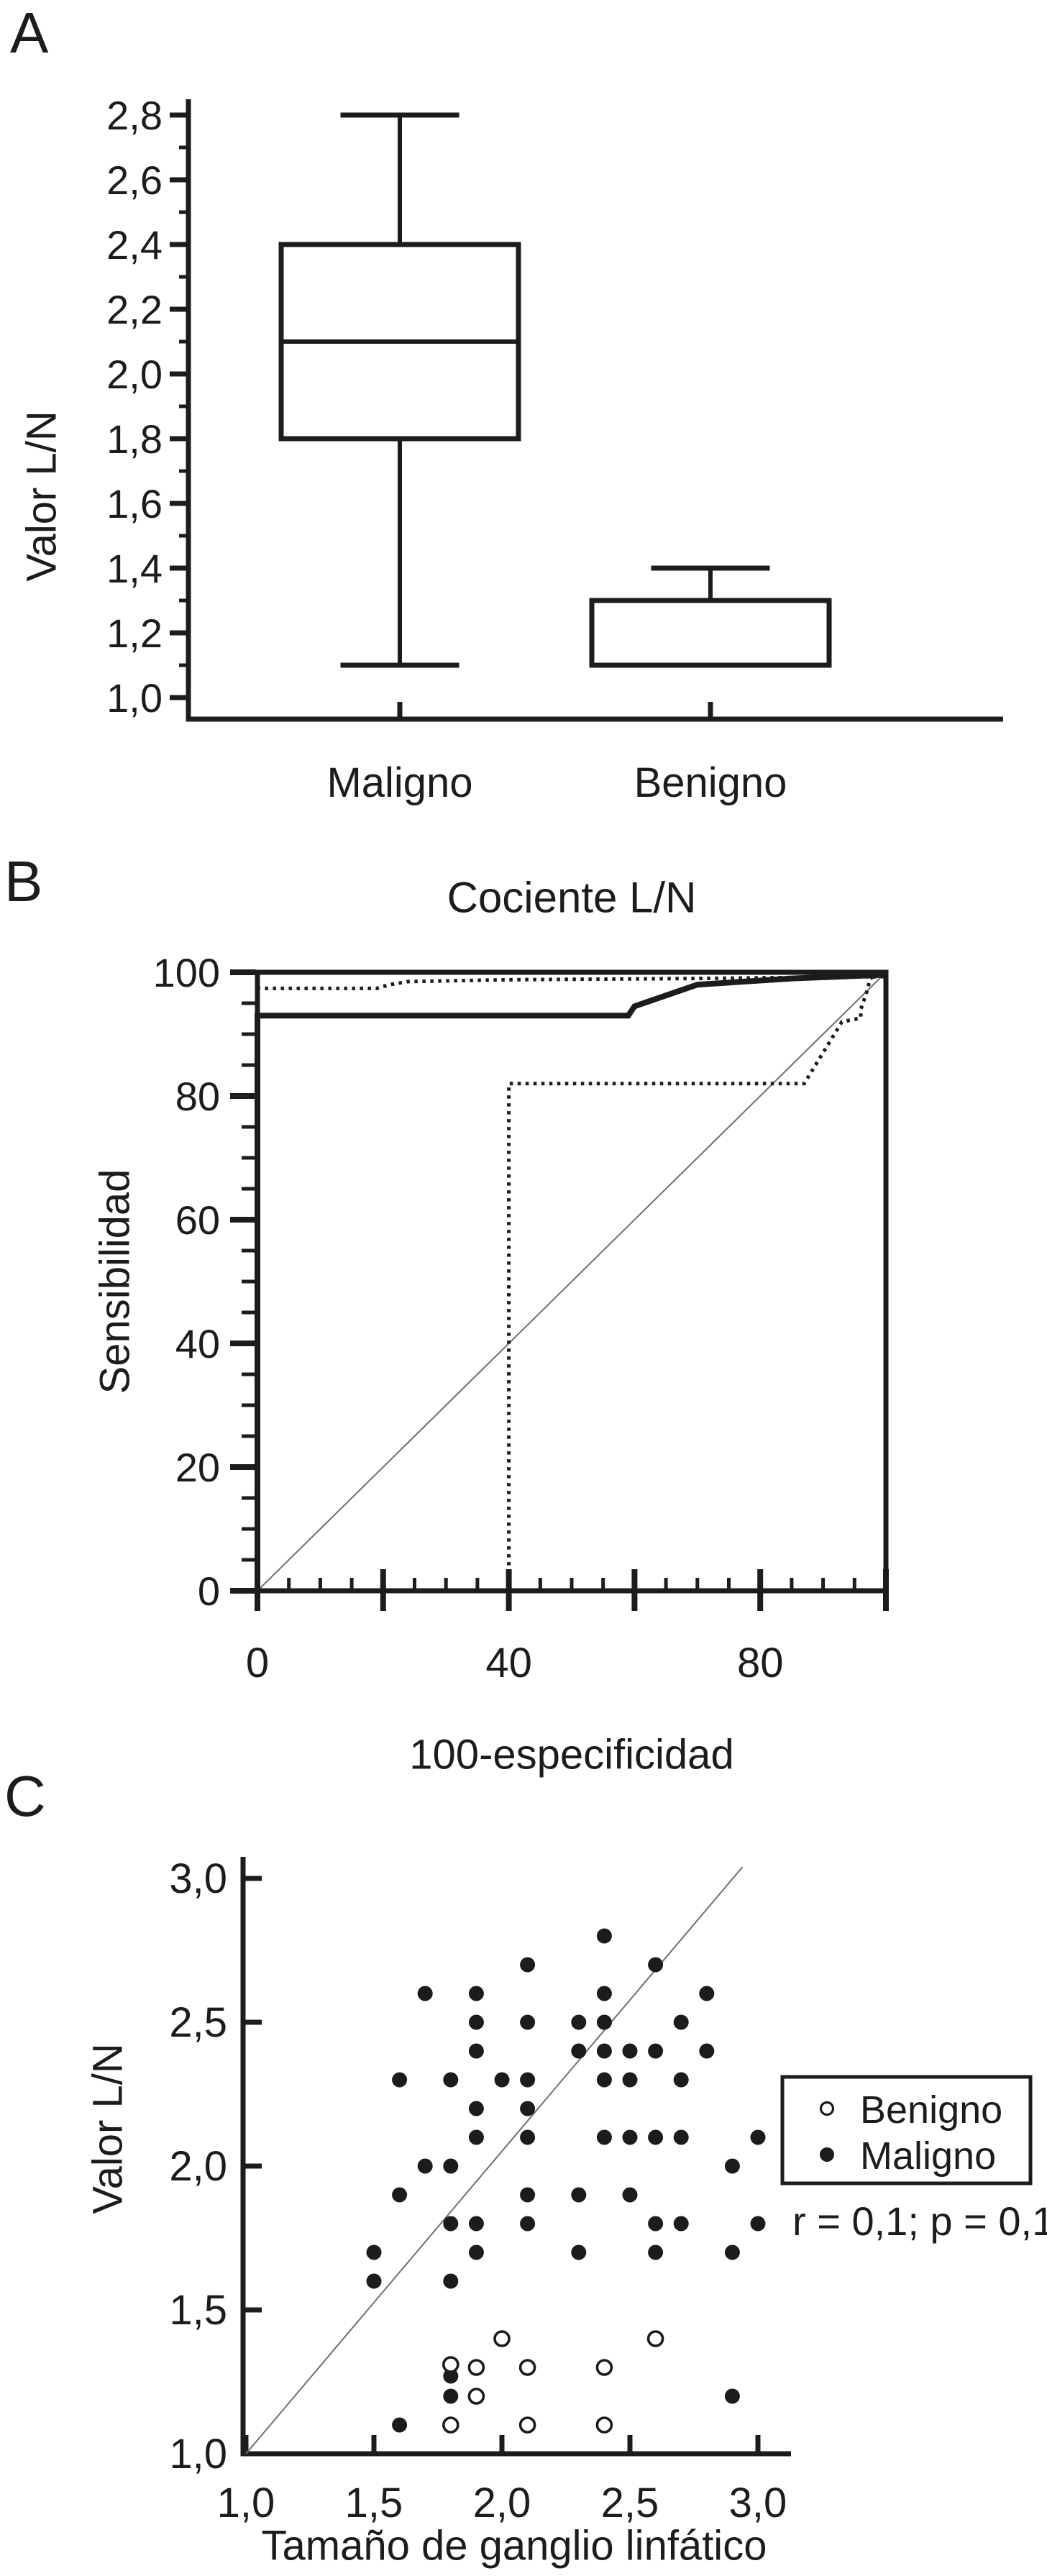  I want to click on b-x-tick-label: 40, so click(508, 1663).